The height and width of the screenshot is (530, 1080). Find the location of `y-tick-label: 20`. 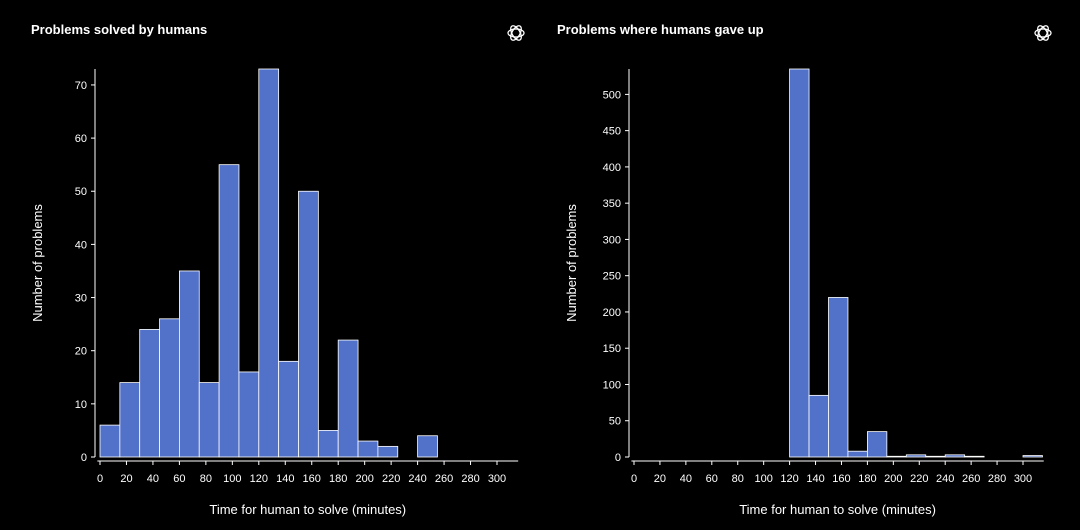

y-tick-label: 20 is located at coordinates (81, 352).